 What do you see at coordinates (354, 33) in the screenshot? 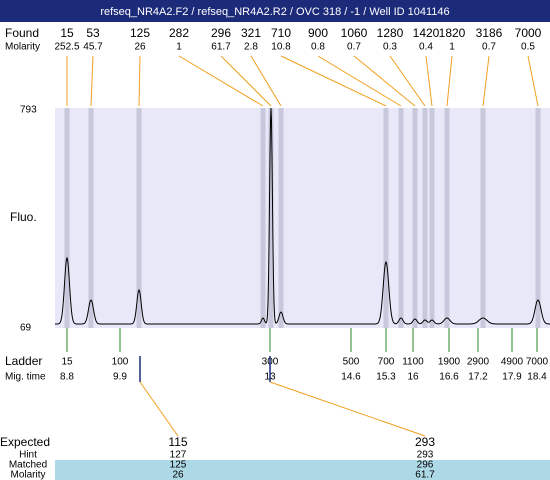
I see `found-size: 1060` at bounding box center [354, 33].